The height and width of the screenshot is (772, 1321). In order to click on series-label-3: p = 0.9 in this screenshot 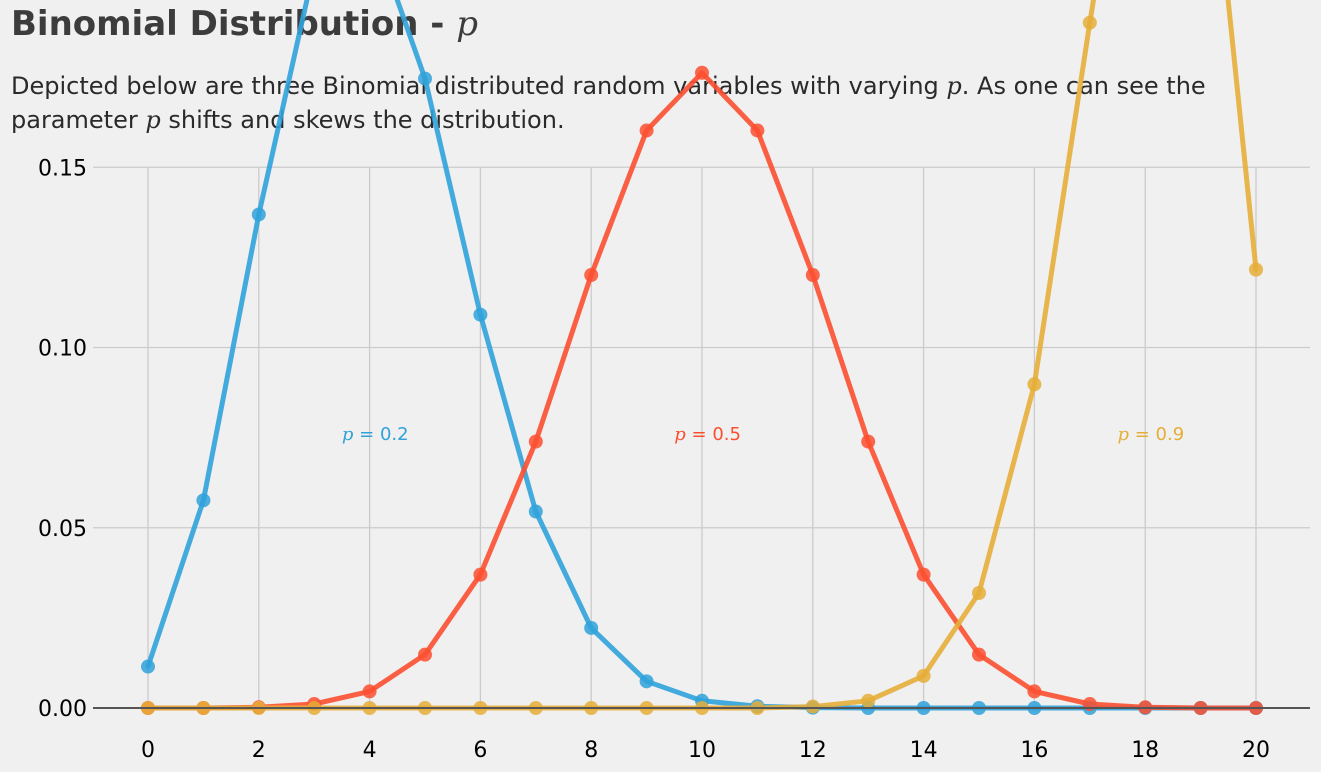, I will do `click(1151, 434)`.